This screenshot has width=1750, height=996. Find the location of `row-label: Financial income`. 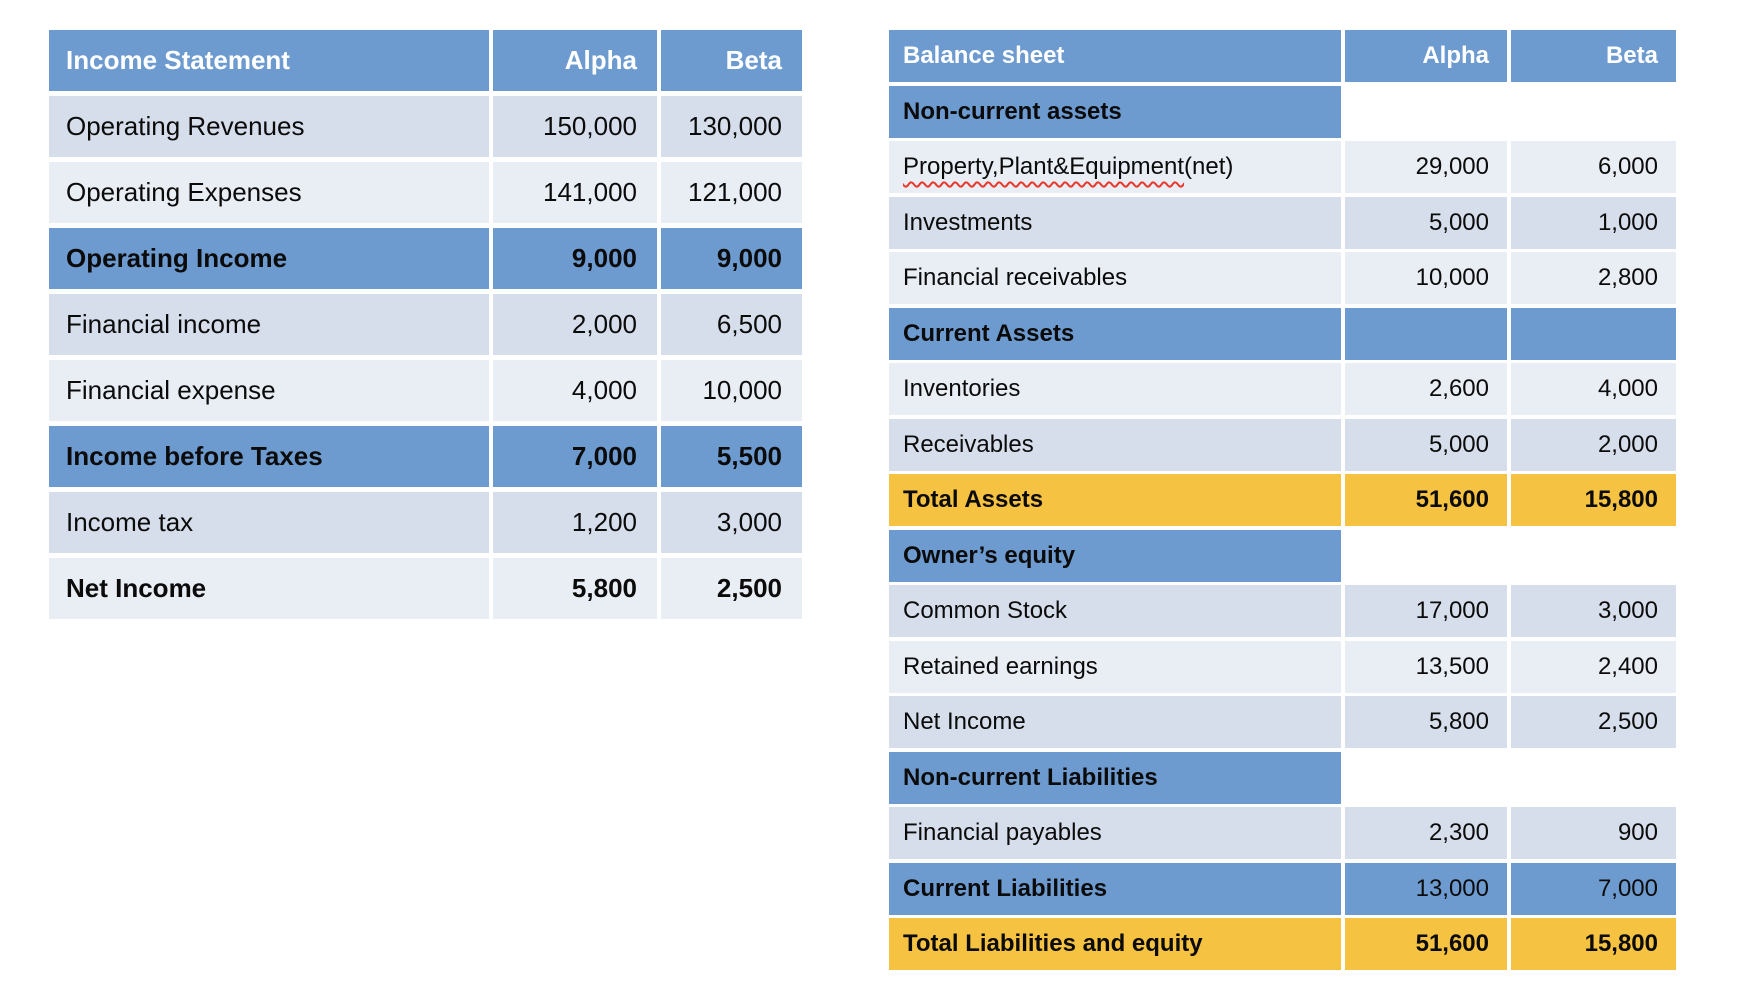

row-label: Financial income is located at coordinates (269, 324).